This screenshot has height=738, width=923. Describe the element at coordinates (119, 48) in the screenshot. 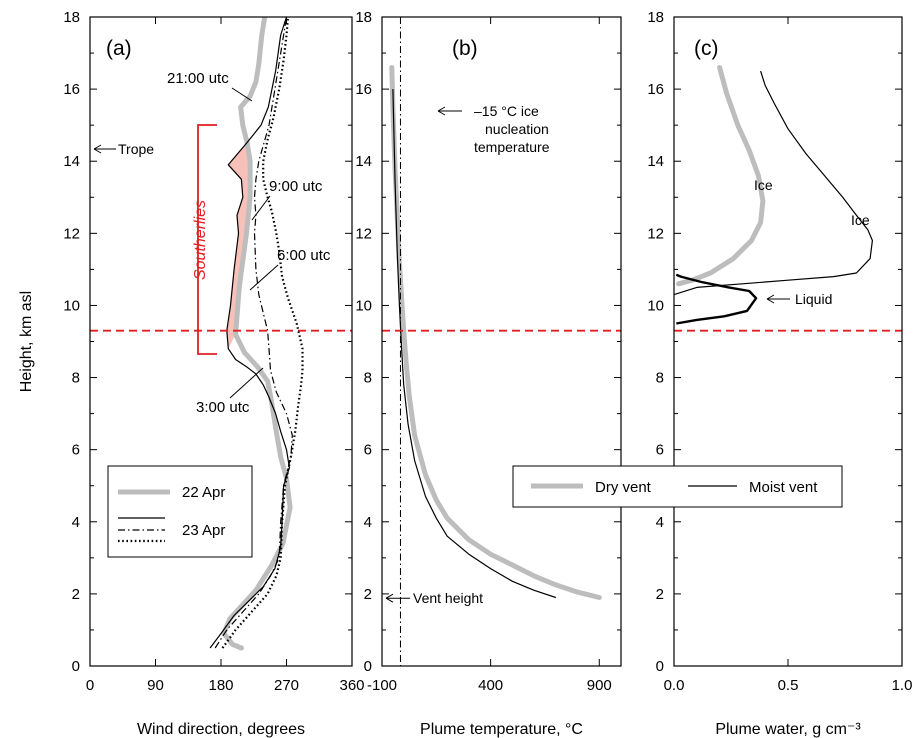

I see `panel-label: (a)` at that location.